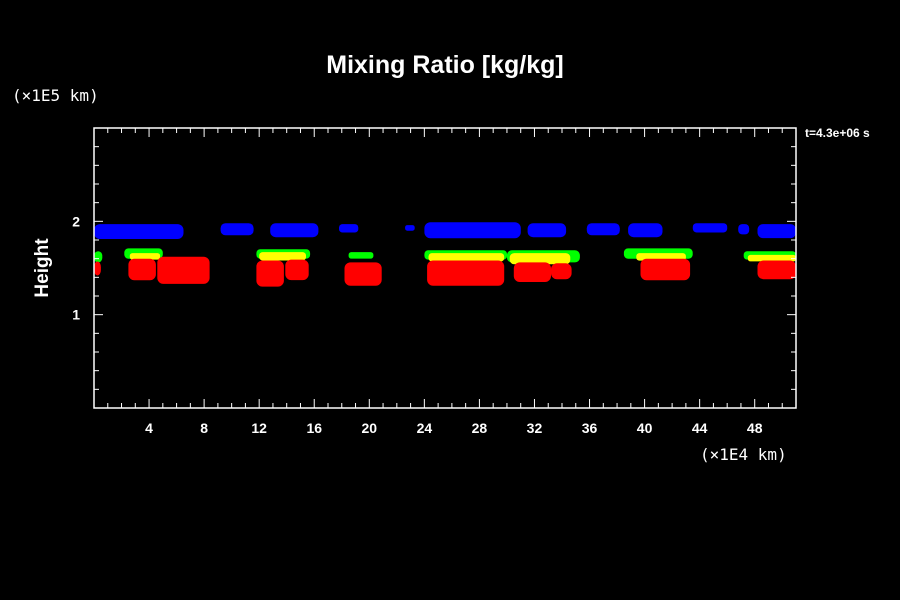 The height and width of the screenshot is (600, 900). Describe the element at coordinates (480, 428) in the screenshot. I see `x-tick-label: 28` at that location.